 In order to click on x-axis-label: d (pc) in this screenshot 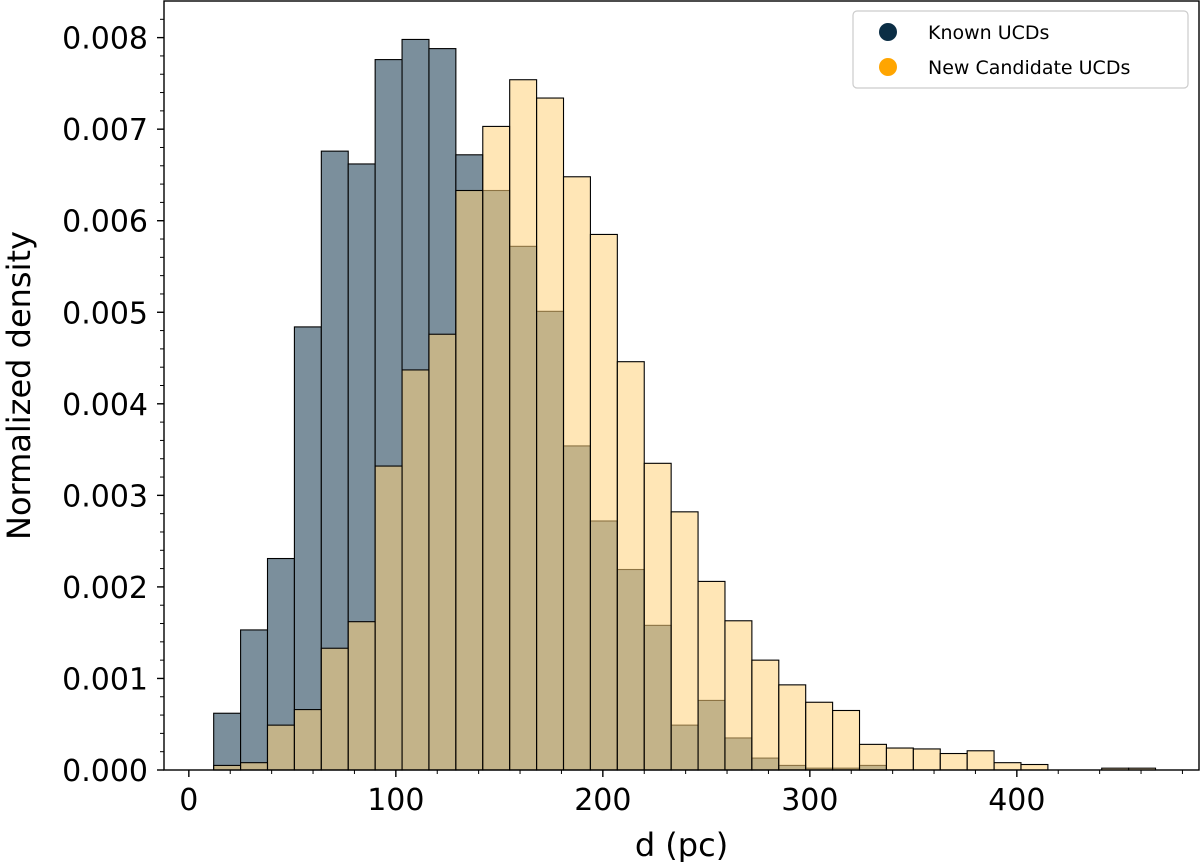, I will do `click(681, 844)`.